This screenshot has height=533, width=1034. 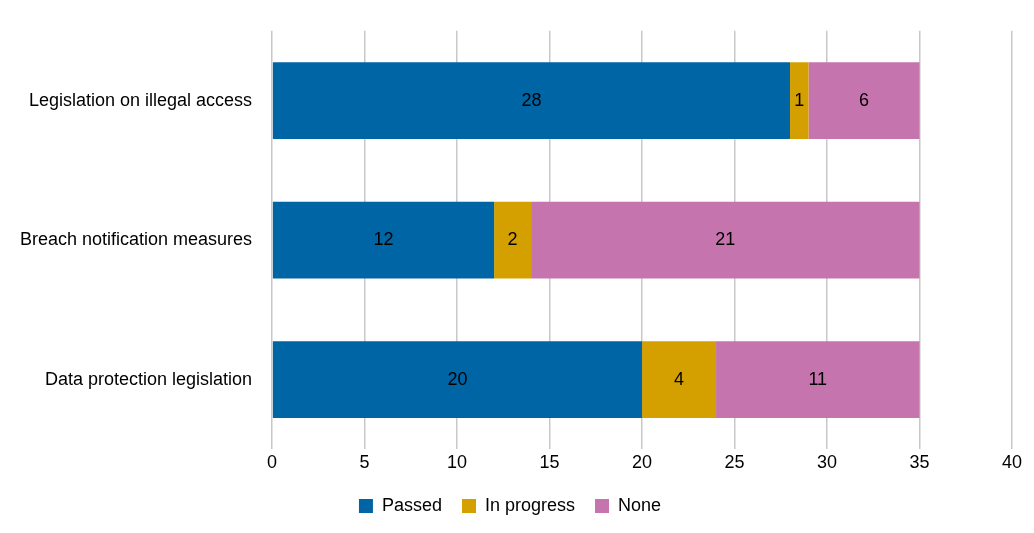 I want to click on legend-label: None, so click(x=640, y=504).